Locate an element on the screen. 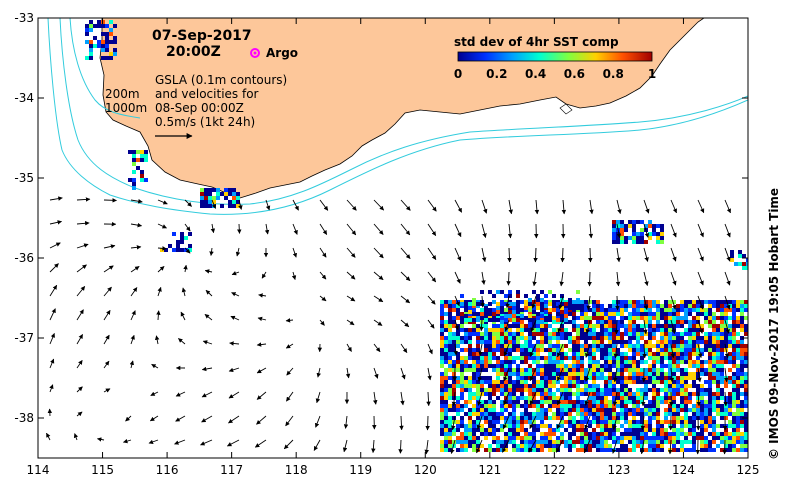 The image size is (790, 492). lat-tick-label: -34 is located at coordinates (24, 98).